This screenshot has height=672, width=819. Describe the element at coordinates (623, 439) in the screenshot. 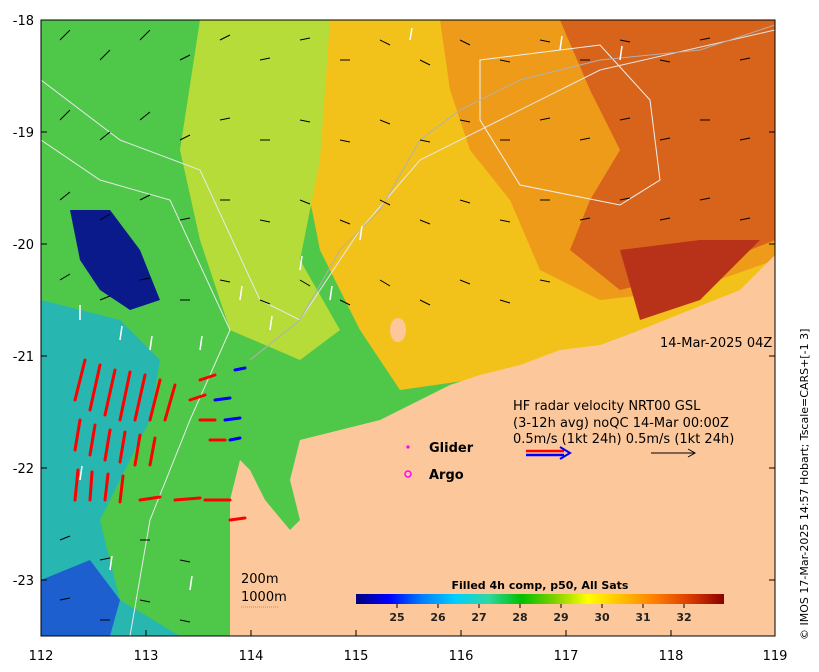

I see `radar-scale: 0.5m/s (1kt 24h) 0.5m/s (1kt 24h)` at that location.